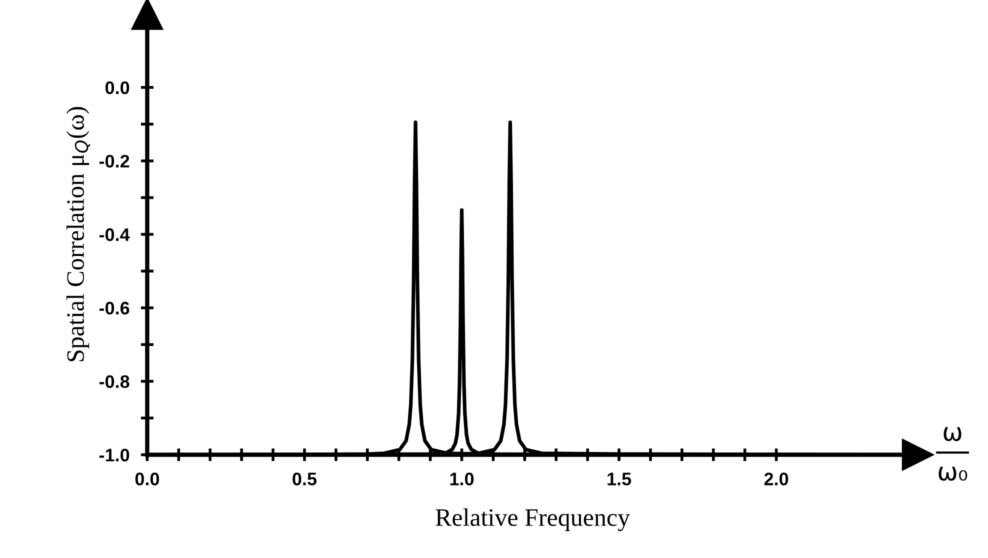  I want to click on x-tick-label: 1.0, so click(462, 479).